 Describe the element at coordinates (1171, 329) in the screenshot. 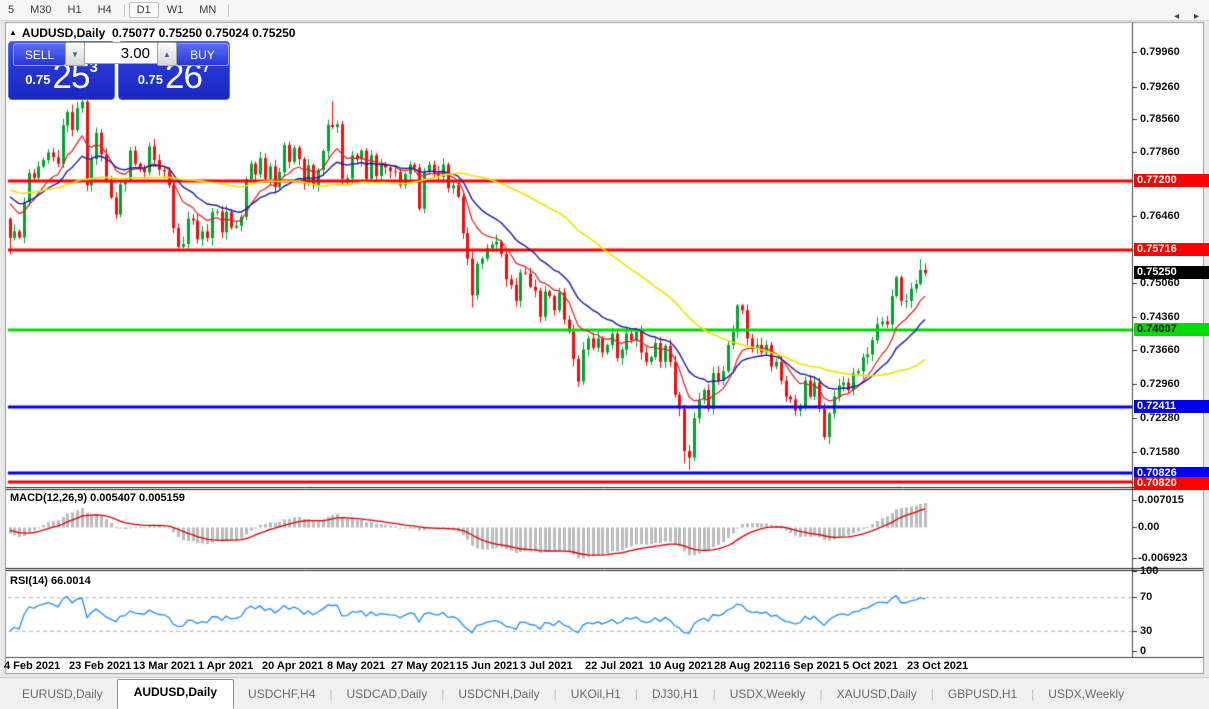

I see `price-level-tag: 0.74007` at that location.